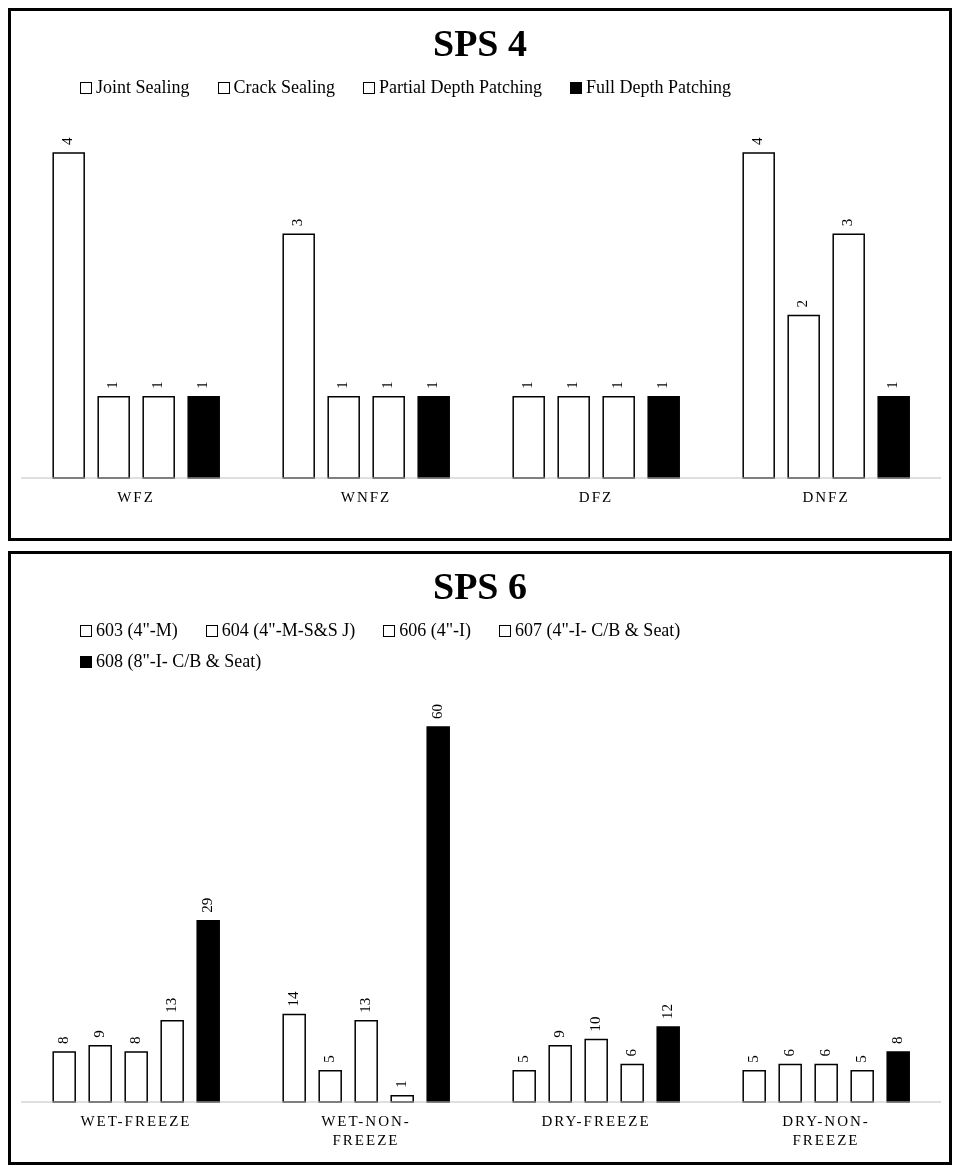  I want to click on x-tick-label: DFZ, so click(596, 497).